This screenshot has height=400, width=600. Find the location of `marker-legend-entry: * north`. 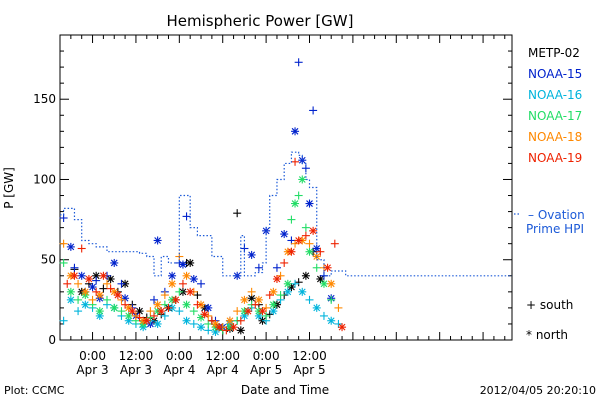

marker-legend-entry: * north is located at coordinates (547, 335).